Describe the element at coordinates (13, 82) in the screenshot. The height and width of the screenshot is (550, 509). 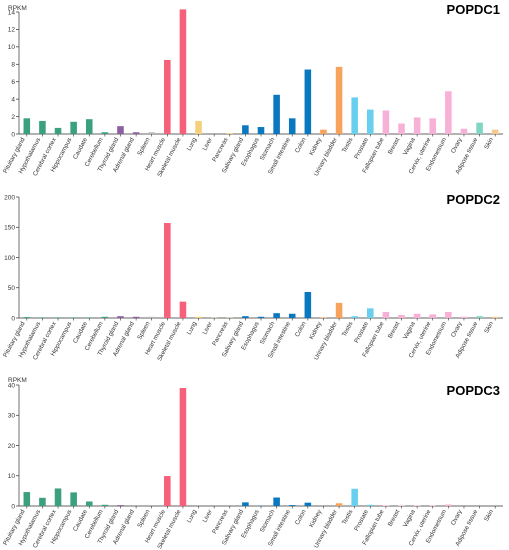
I see `y-tick-label: 6` at that location.